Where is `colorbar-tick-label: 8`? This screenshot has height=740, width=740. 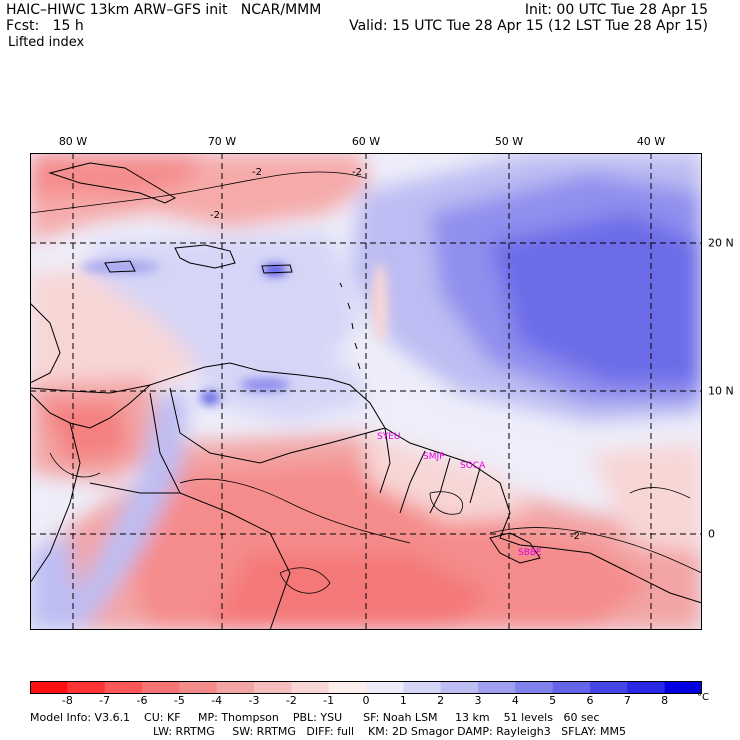
colorbar-tick-label: 8 is located at coordinates (665, 700).